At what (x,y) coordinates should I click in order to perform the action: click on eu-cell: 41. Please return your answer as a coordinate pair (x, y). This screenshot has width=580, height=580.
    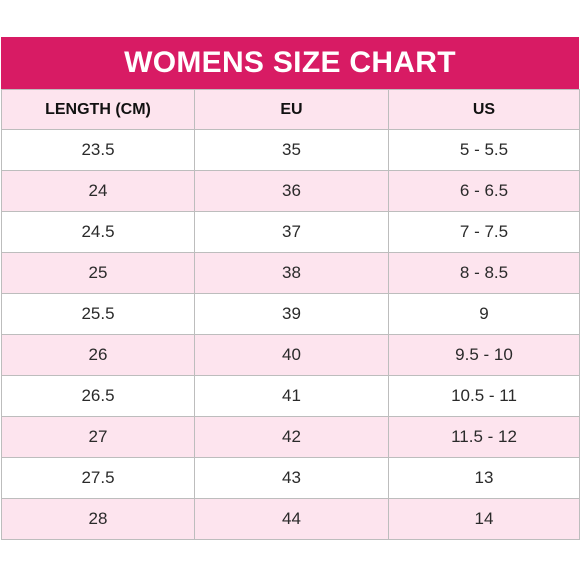
    Looking at the image, I should click on (291, 396).